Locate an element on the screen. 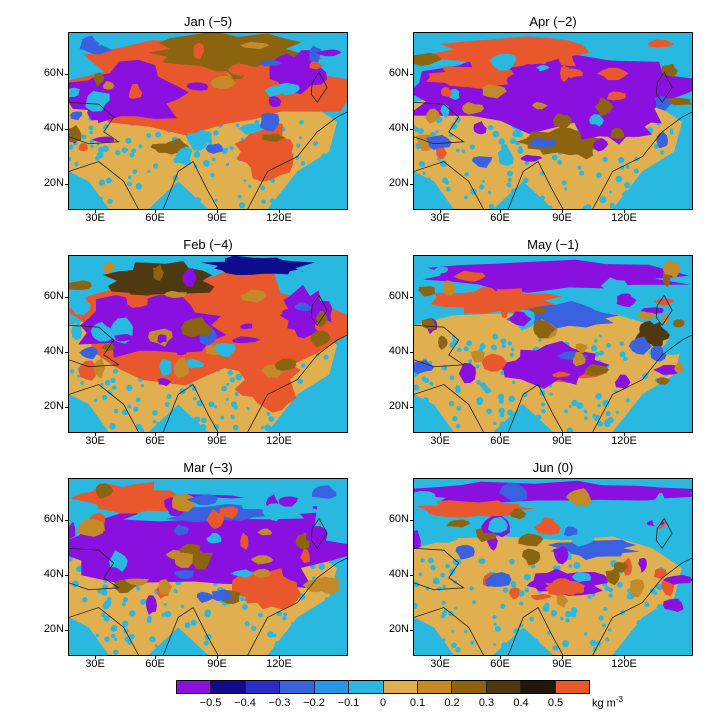  colorbar-label: −0.1 is located at coordinates (348, 703).